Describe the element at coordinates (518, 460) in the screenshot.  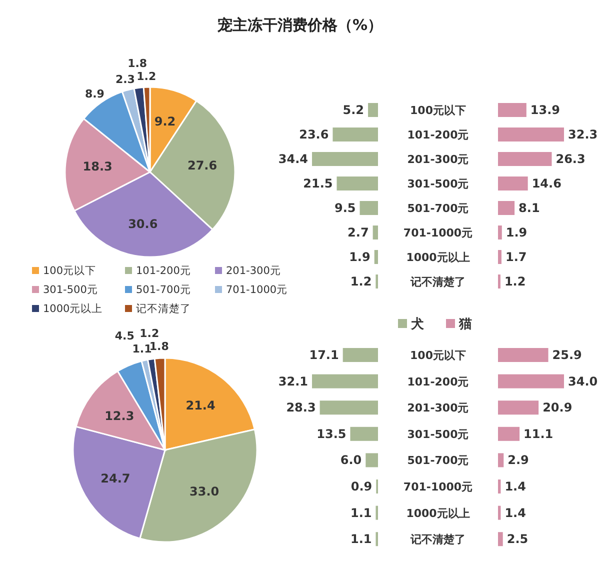
I see `data-label: 2.9` at that location.